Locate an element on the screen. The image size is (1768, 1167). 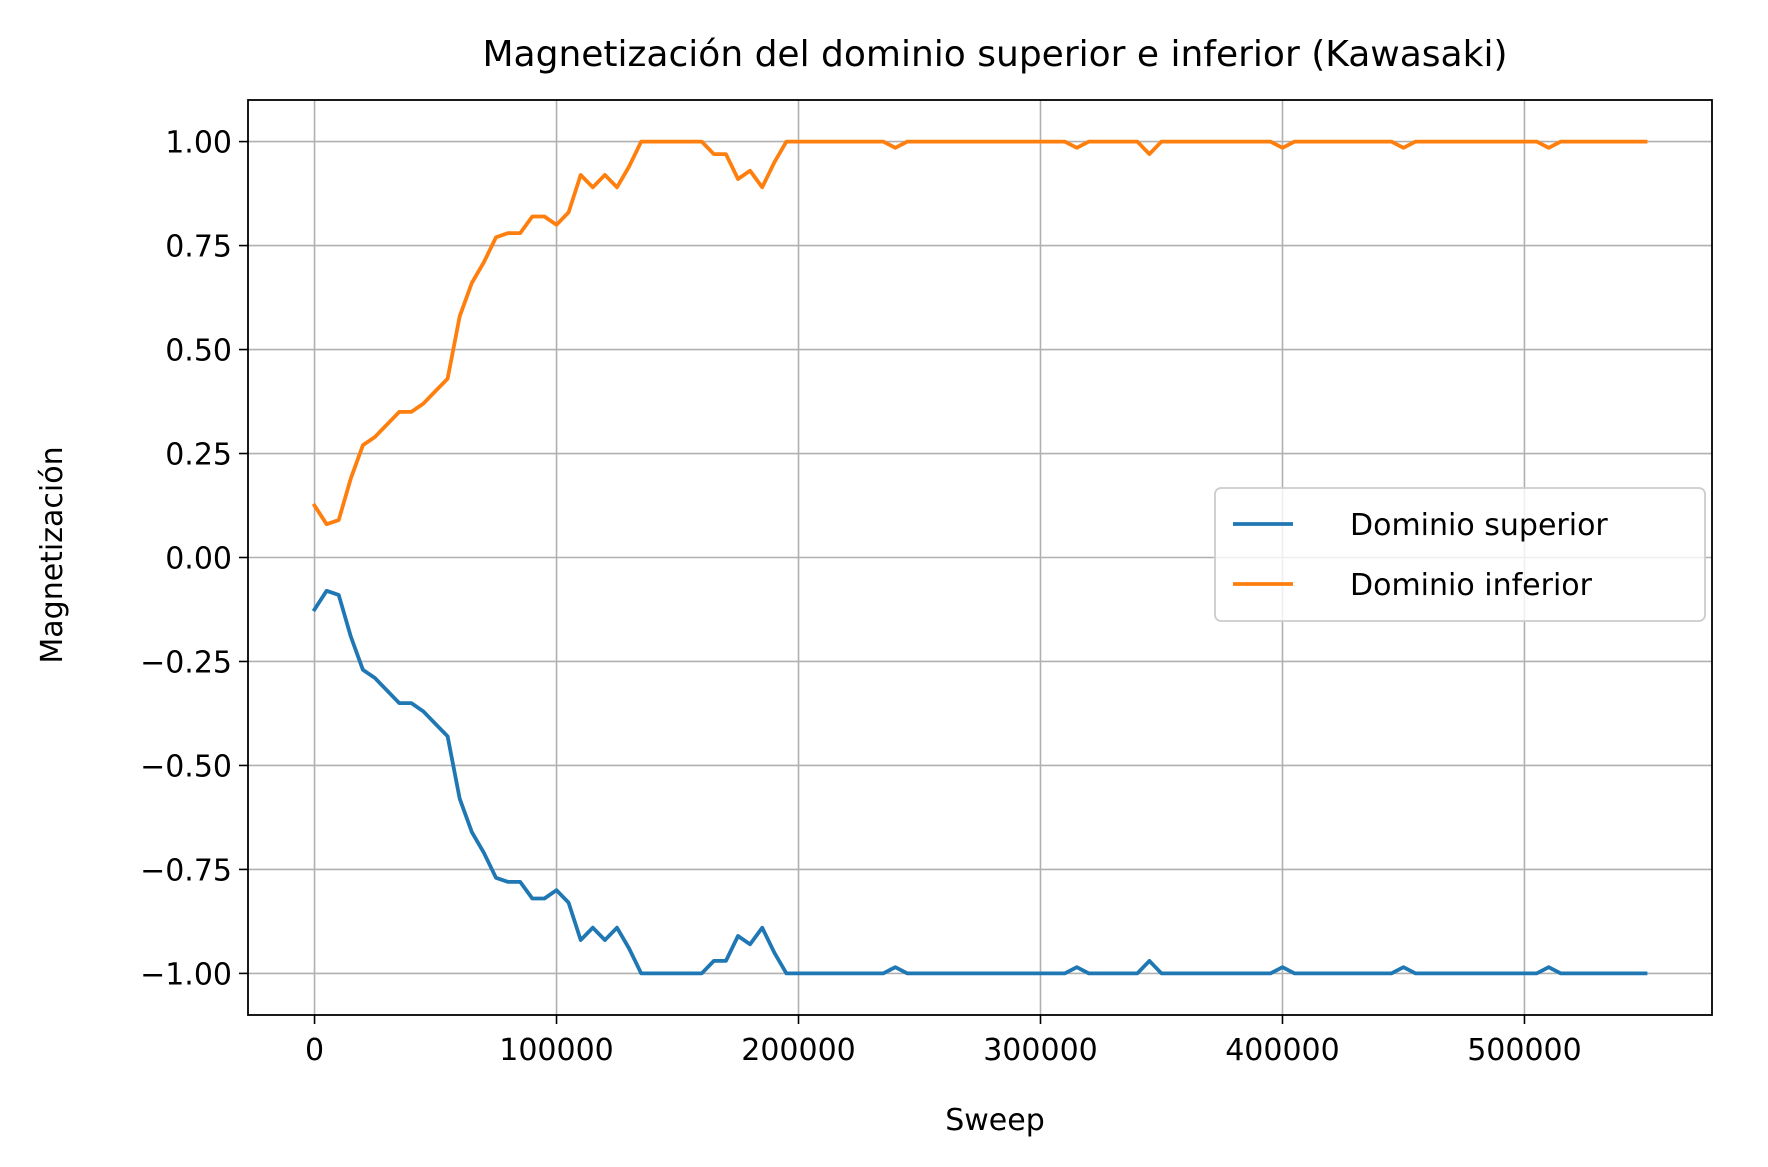
legend-box is located at coordinates (1460, 554).